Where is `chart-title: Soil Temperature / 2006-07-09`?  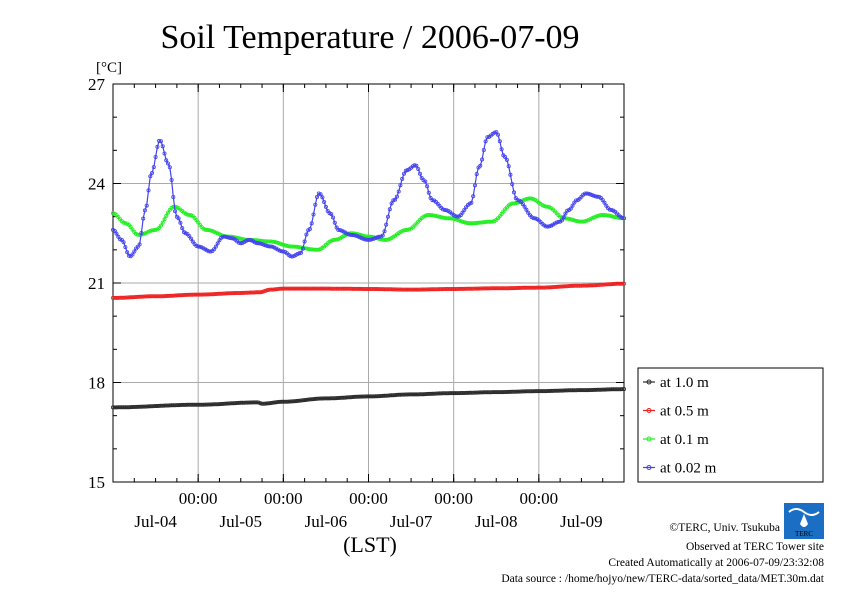 chart-title: Soil Temperature / 2006-07-09 is located at coordinates (369, 37).